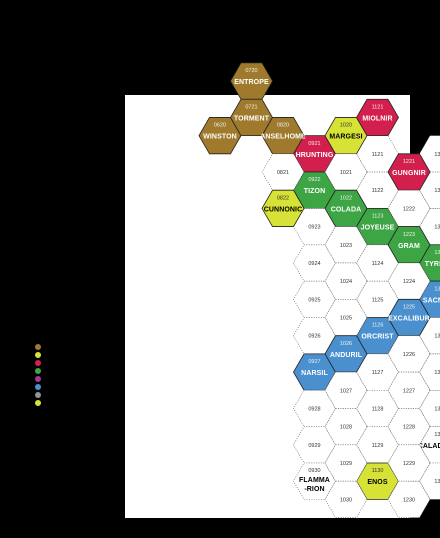 Image resolution: width=440 pixels, height=538 pixels. Describe the element at coordinates (378, 217) in the screenshot. I see `hex-code: 1123` at that location.